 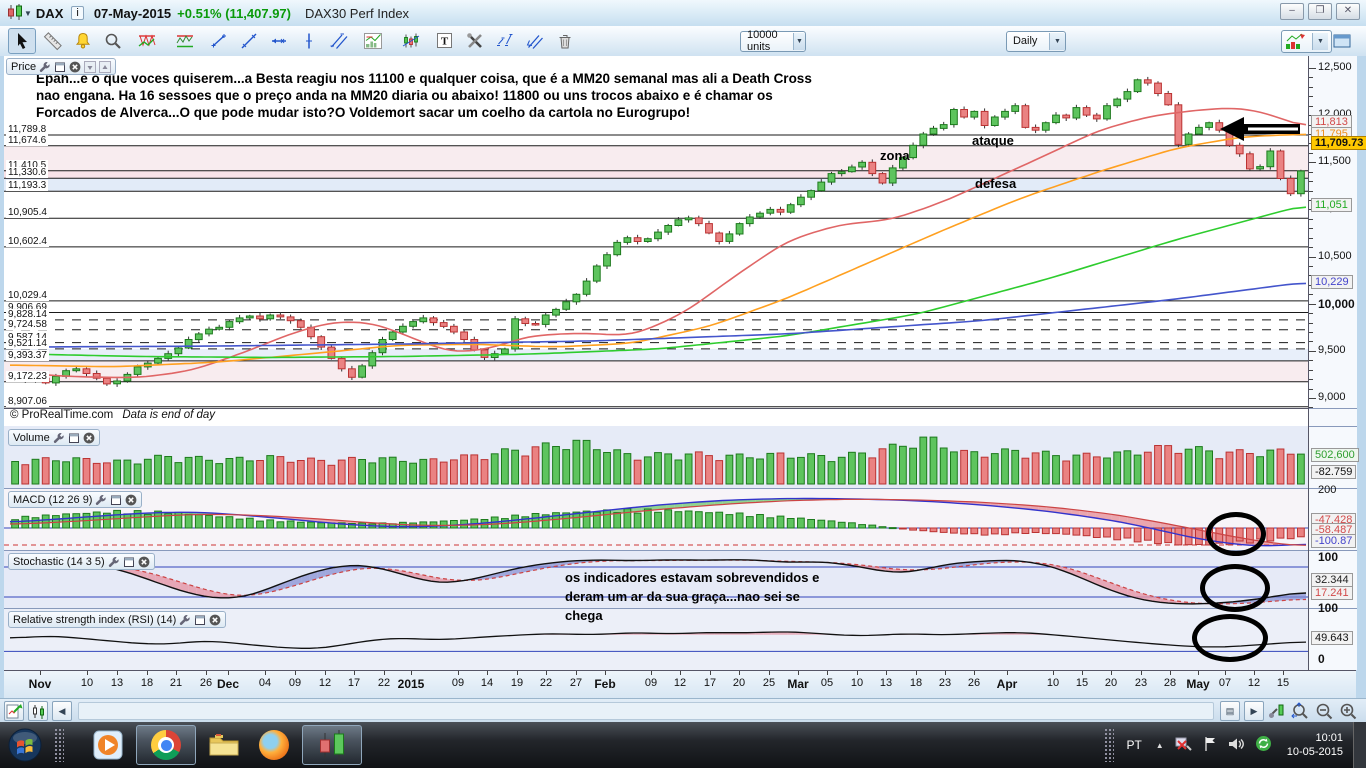 What do you see at coordinates (28, 13) in the screenshot?
I see `symbol-dropdown-icon: ▼` at bounding box center [28, 13].